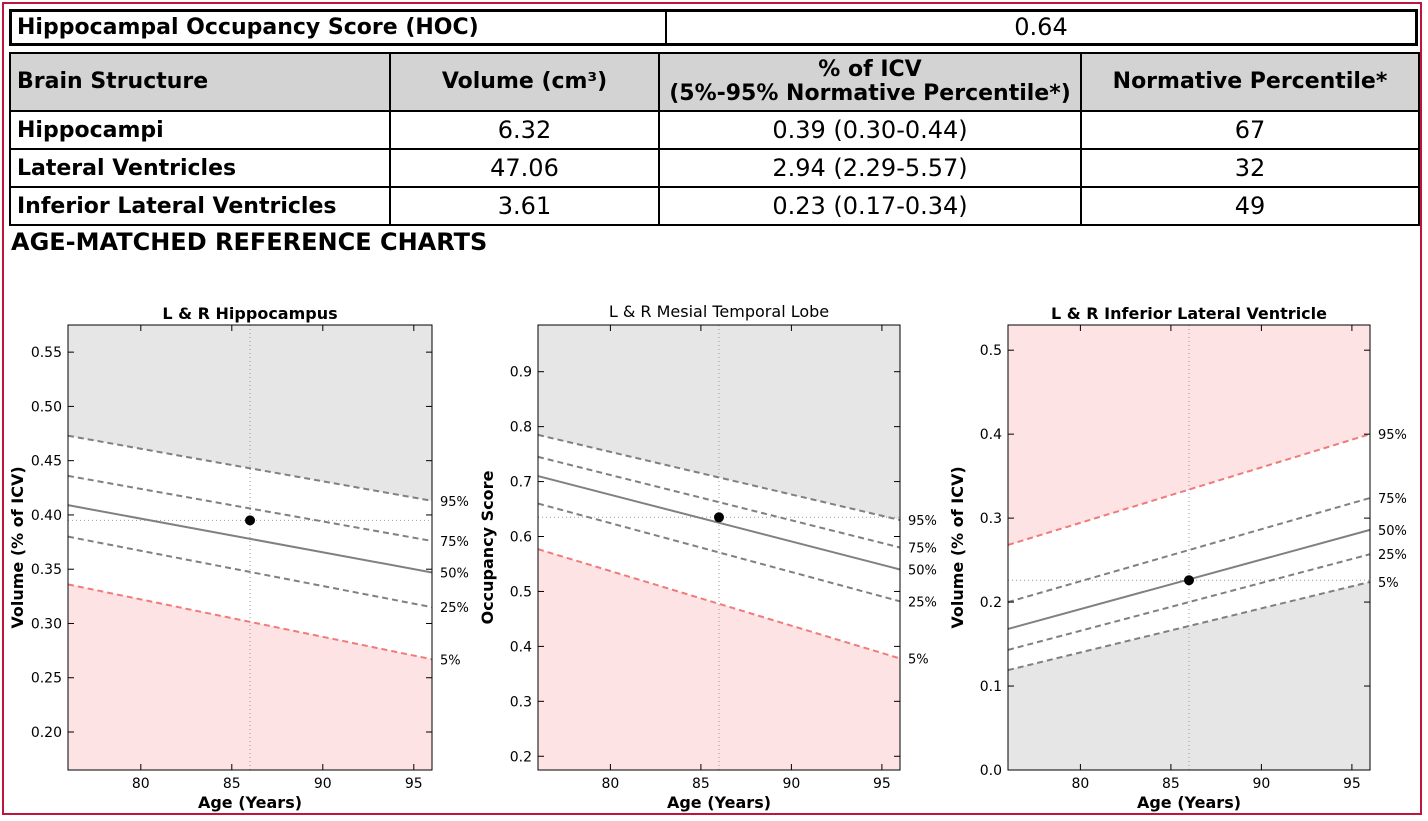 The height and width of the screenshot is (821, 1428). I want to click on header-brain-structure: Brain Structure, so click(200, 82).